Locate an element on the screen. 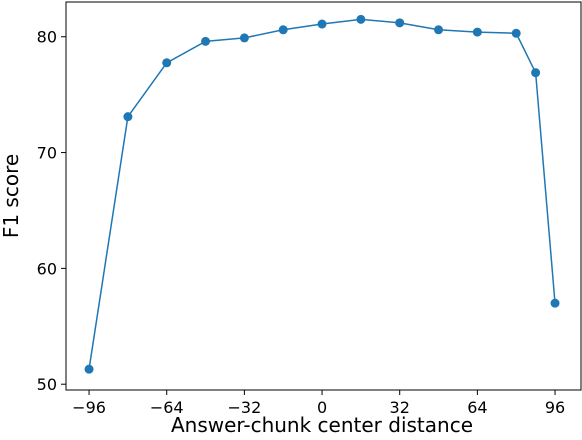  x-tick-label: −32 is located at coordinates (244, 407).